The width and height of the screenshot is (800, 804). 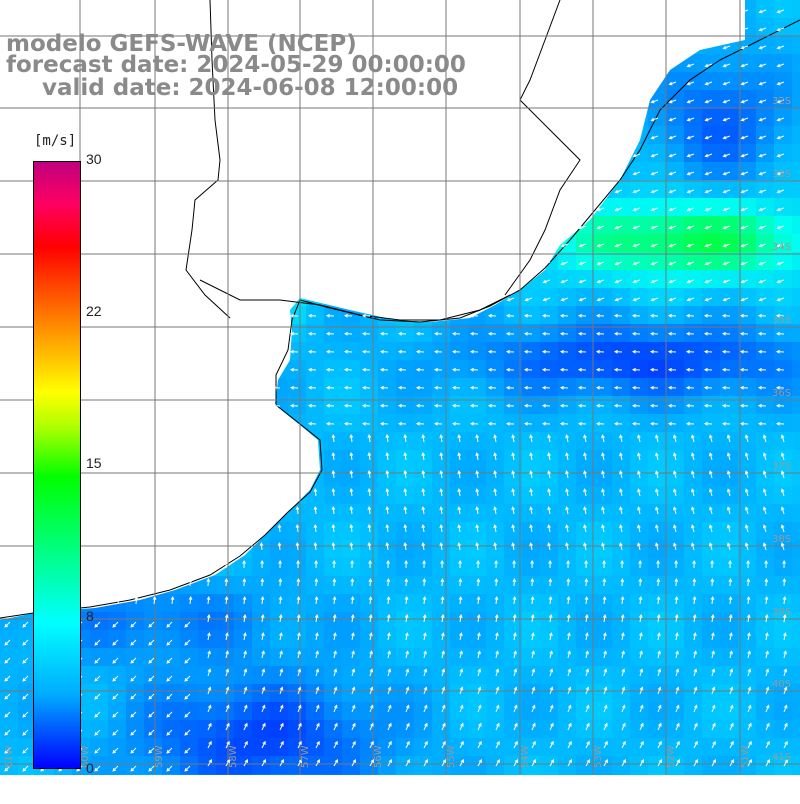 What do you see at coordinates (236, 65) in the screenshot?
I see `forecast-date: forecast date: 2024-05-29 00:00:00` at bounding box center [236, 65].